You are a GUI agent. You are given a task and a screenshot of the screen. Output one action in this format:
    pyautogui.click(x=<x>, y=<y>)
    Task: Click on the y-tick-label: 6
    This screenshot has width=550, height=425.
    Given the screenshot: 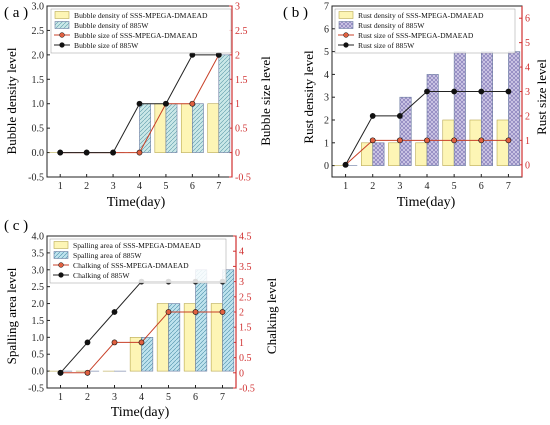 What is the action you would take?
    pyautogui.click(x=326, y=29)
    